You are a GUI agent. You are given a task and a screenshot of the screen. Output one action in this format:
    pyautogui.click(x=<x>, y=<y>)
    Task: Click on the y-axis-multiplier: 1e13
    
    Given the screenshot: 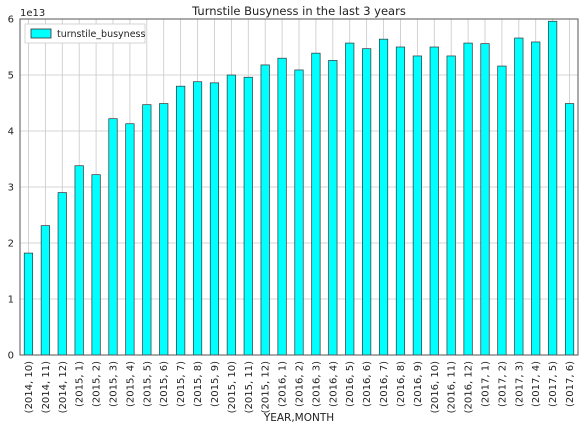 What is the action you would take?
    pyautogui.click(x=32, y=13)
    